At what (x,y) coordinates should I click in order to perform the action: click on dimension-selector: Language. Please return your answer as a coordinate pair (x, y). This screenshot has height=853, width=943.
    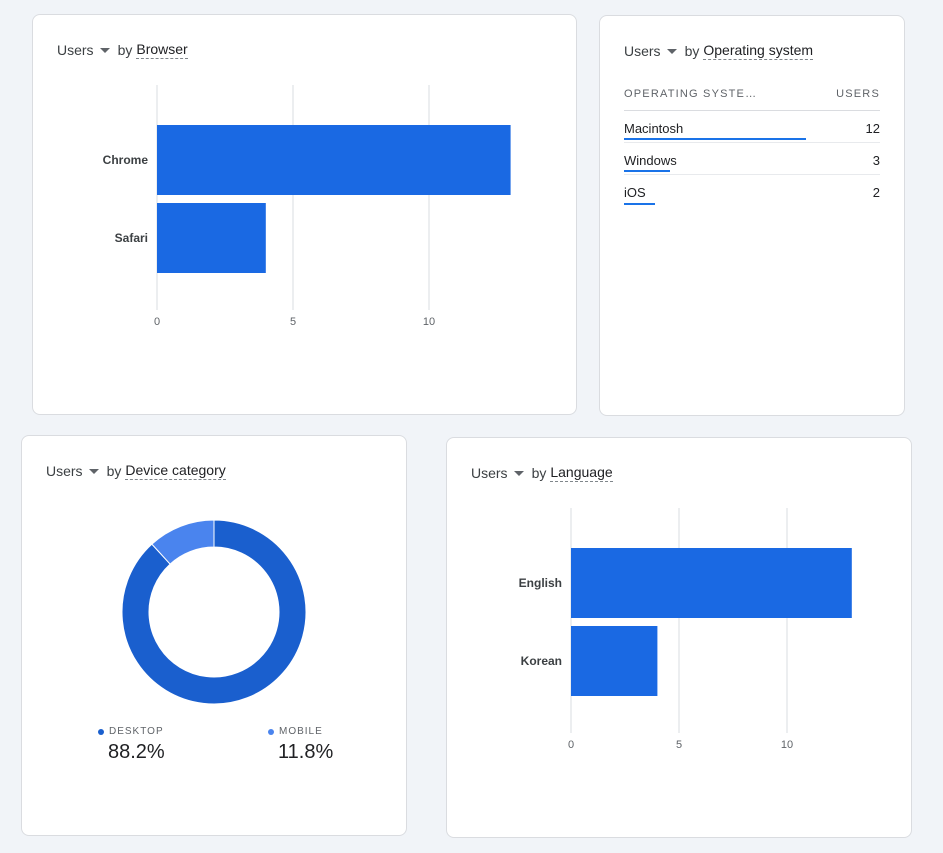
    Looking at the image, I should click on (581, 473).